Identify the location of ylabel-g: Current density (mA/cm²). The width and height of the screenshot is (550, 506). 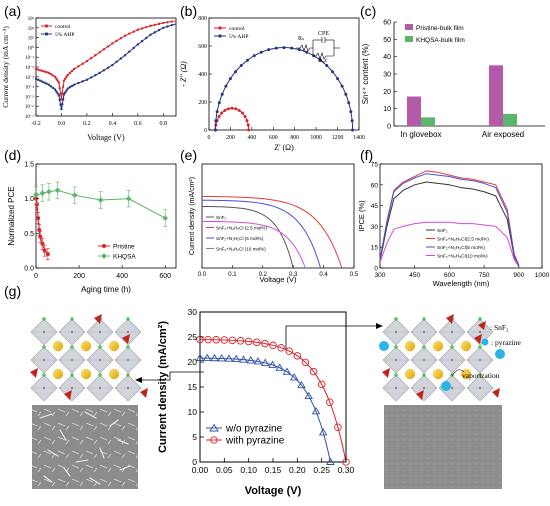
(163, 387).